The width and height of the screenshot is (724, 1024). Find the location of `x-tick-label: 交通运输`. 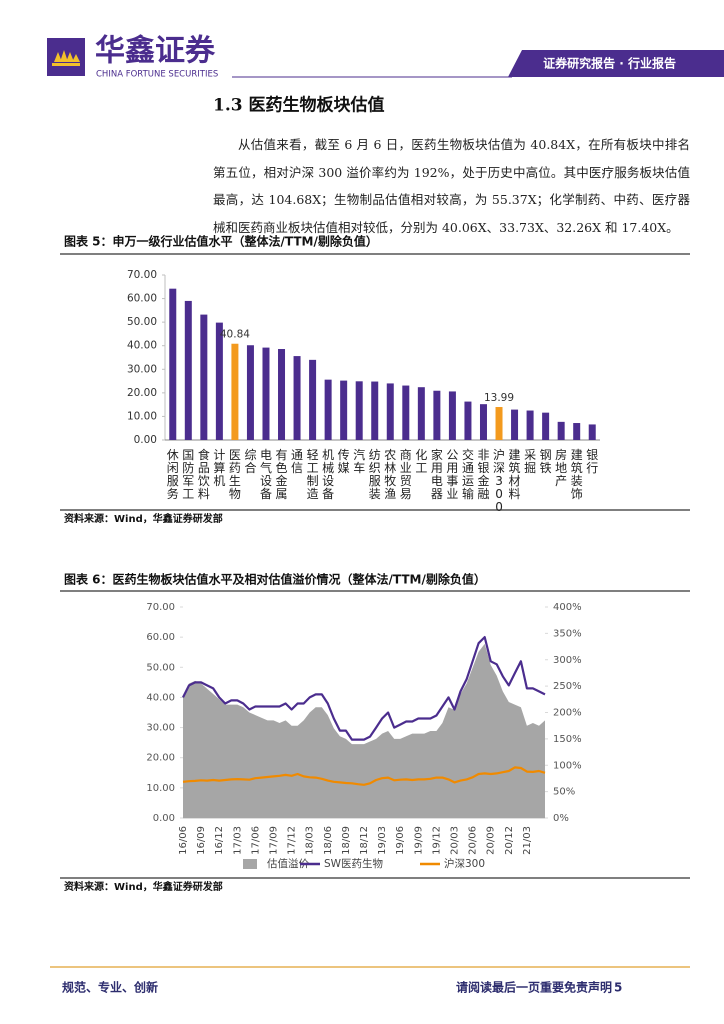

x-tick-label: 交通运输 is located at coordinates (468, 474).